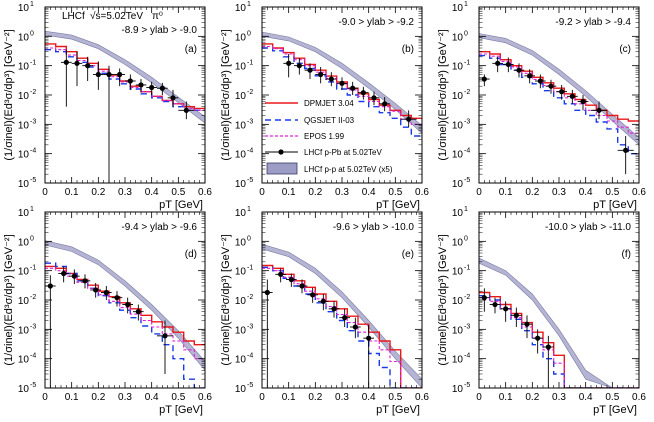 This screenshot has height=422, width=654. What do you see at coordinates (408, 49) in the screenshot?
I see `panel-label: (b)` at bounding box center [408, 49].